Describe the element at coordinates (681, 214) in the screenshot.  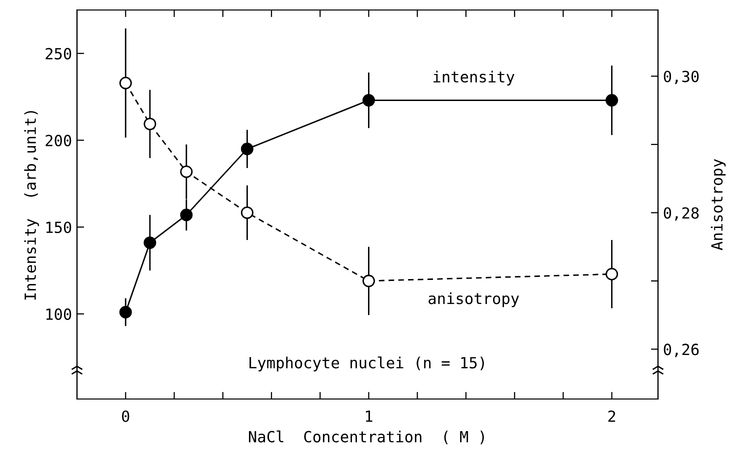
I see `y2-tick-label: 0,28` at that location.